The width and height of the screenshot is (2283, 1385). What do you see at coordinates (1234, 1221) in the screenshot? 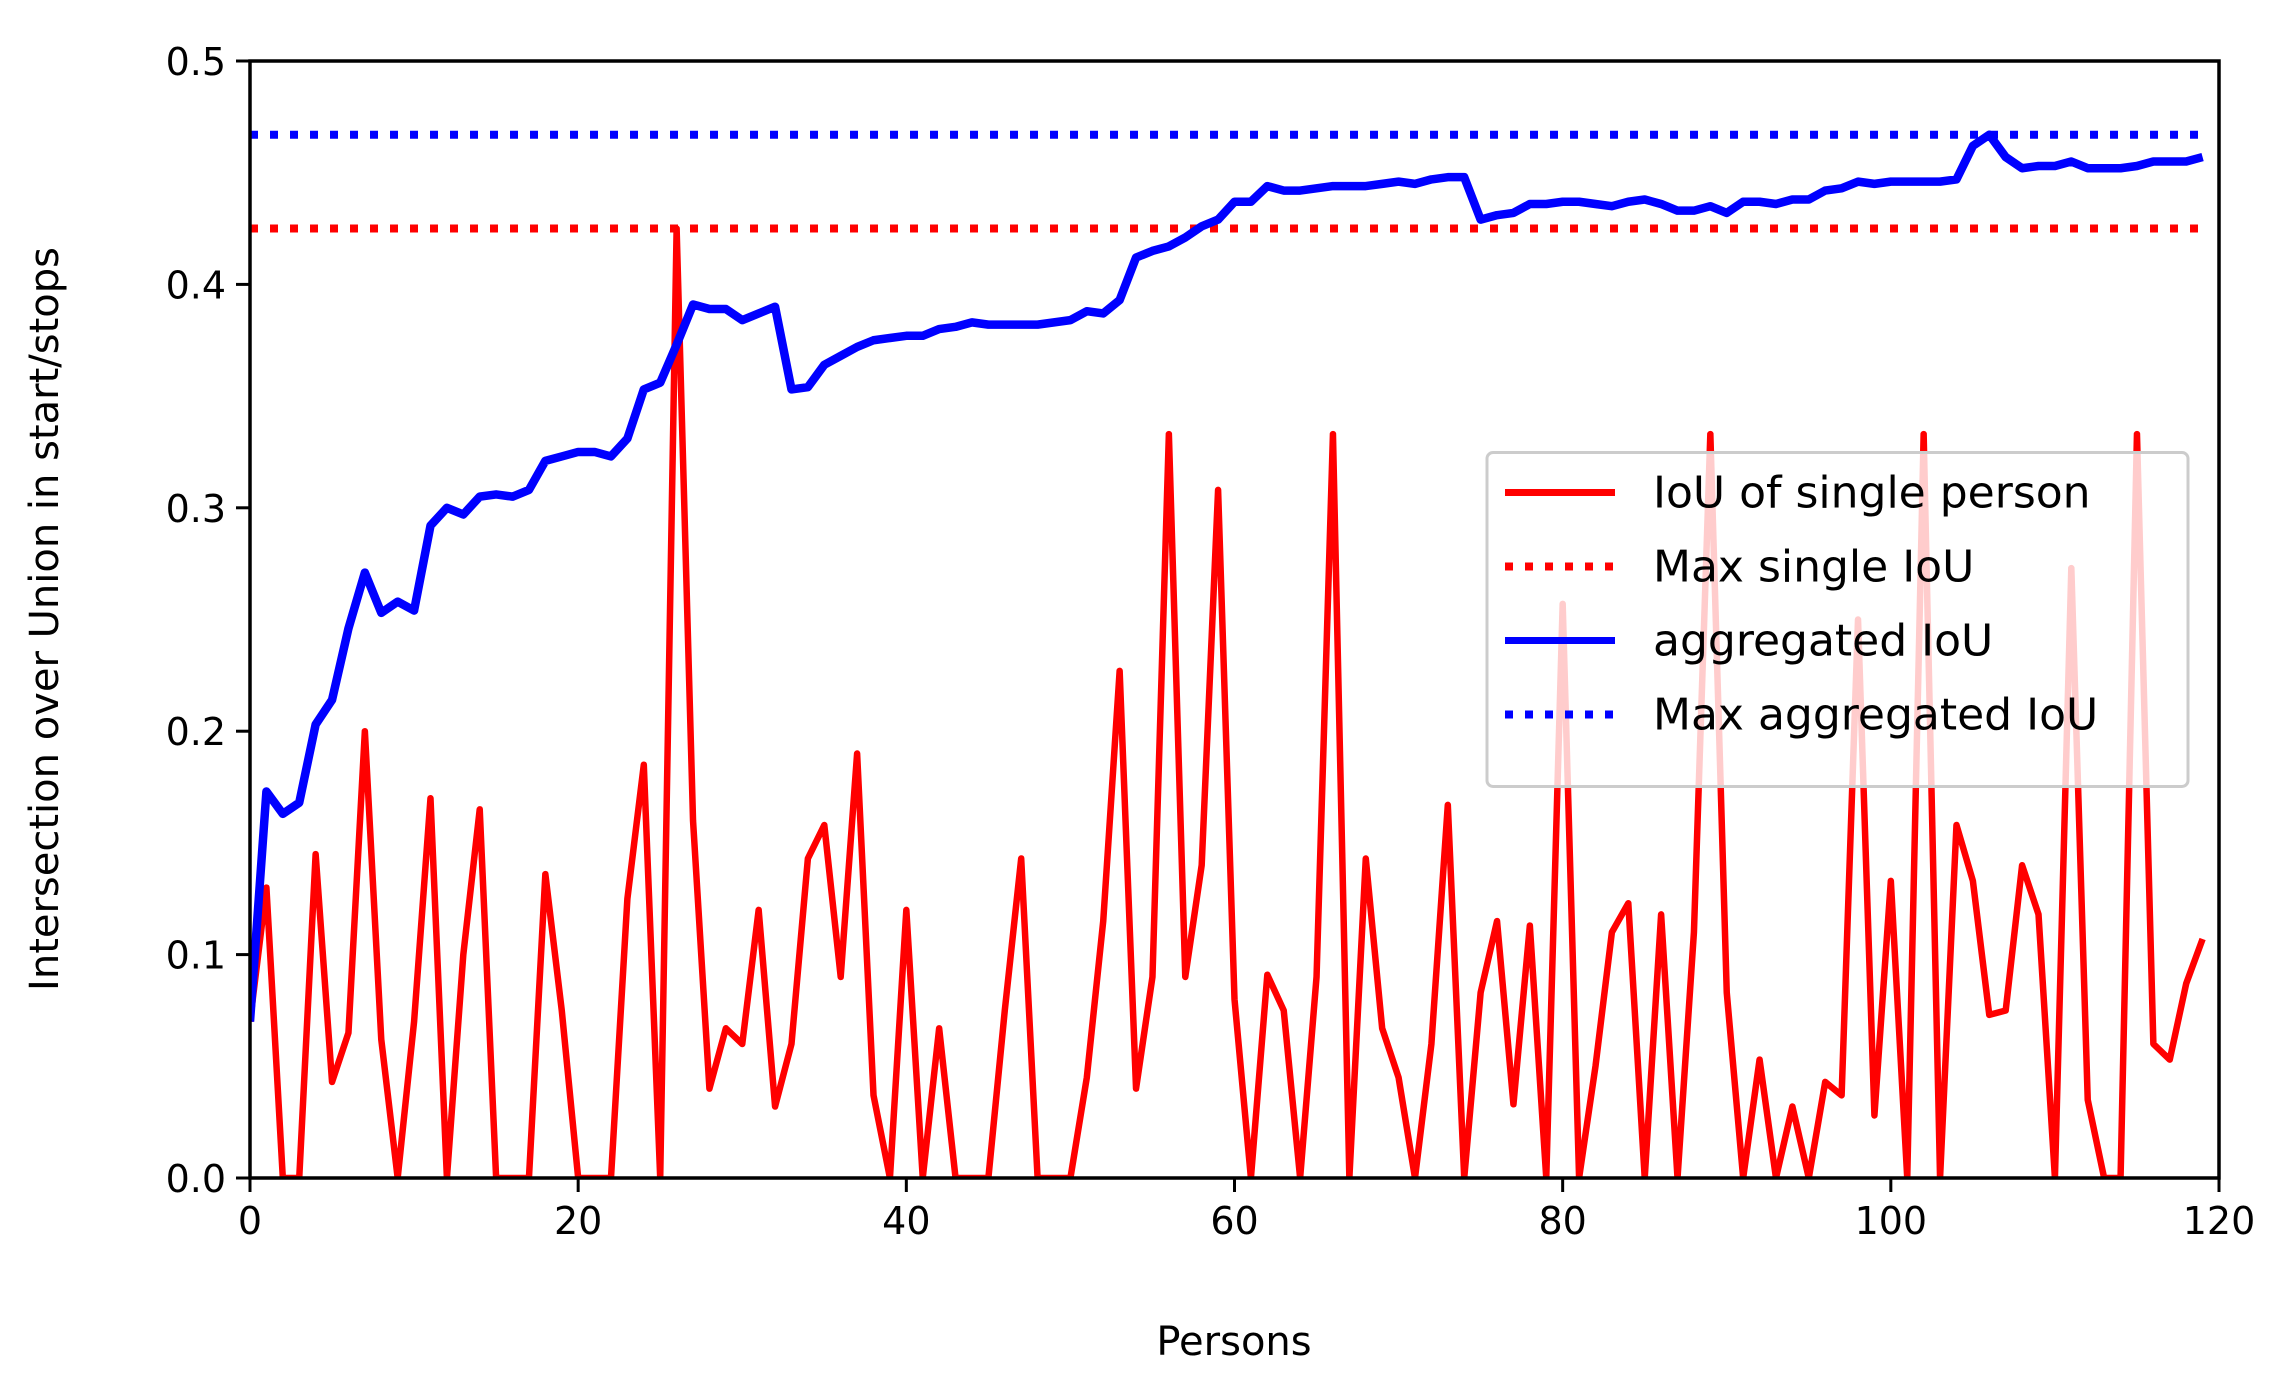
I see `x-tick-label: 60` at bounding box center [1234, 1221].